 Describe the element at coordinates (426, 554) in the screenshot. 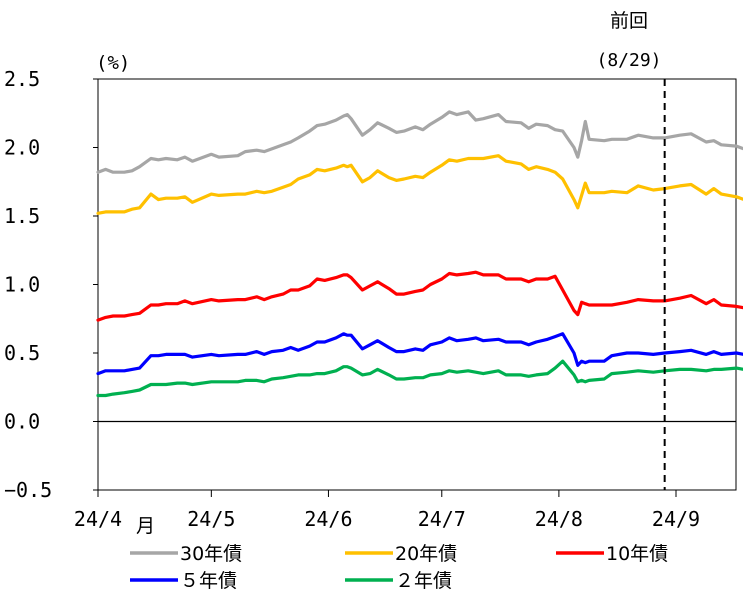

I see `legend-label: 20年債` at that location.